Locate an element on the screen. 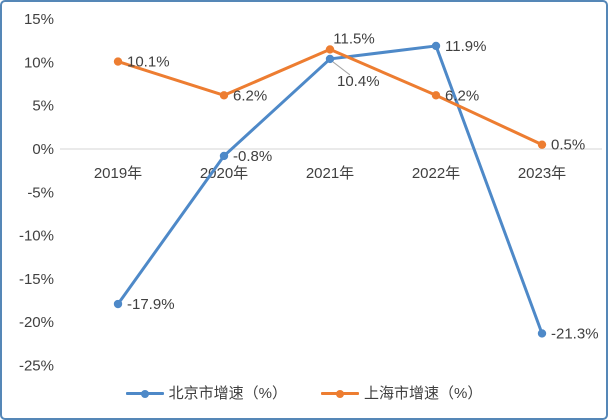 This screenshot has height=420, width=608. data-label: 11.5% is located at coordinates (353, 38).